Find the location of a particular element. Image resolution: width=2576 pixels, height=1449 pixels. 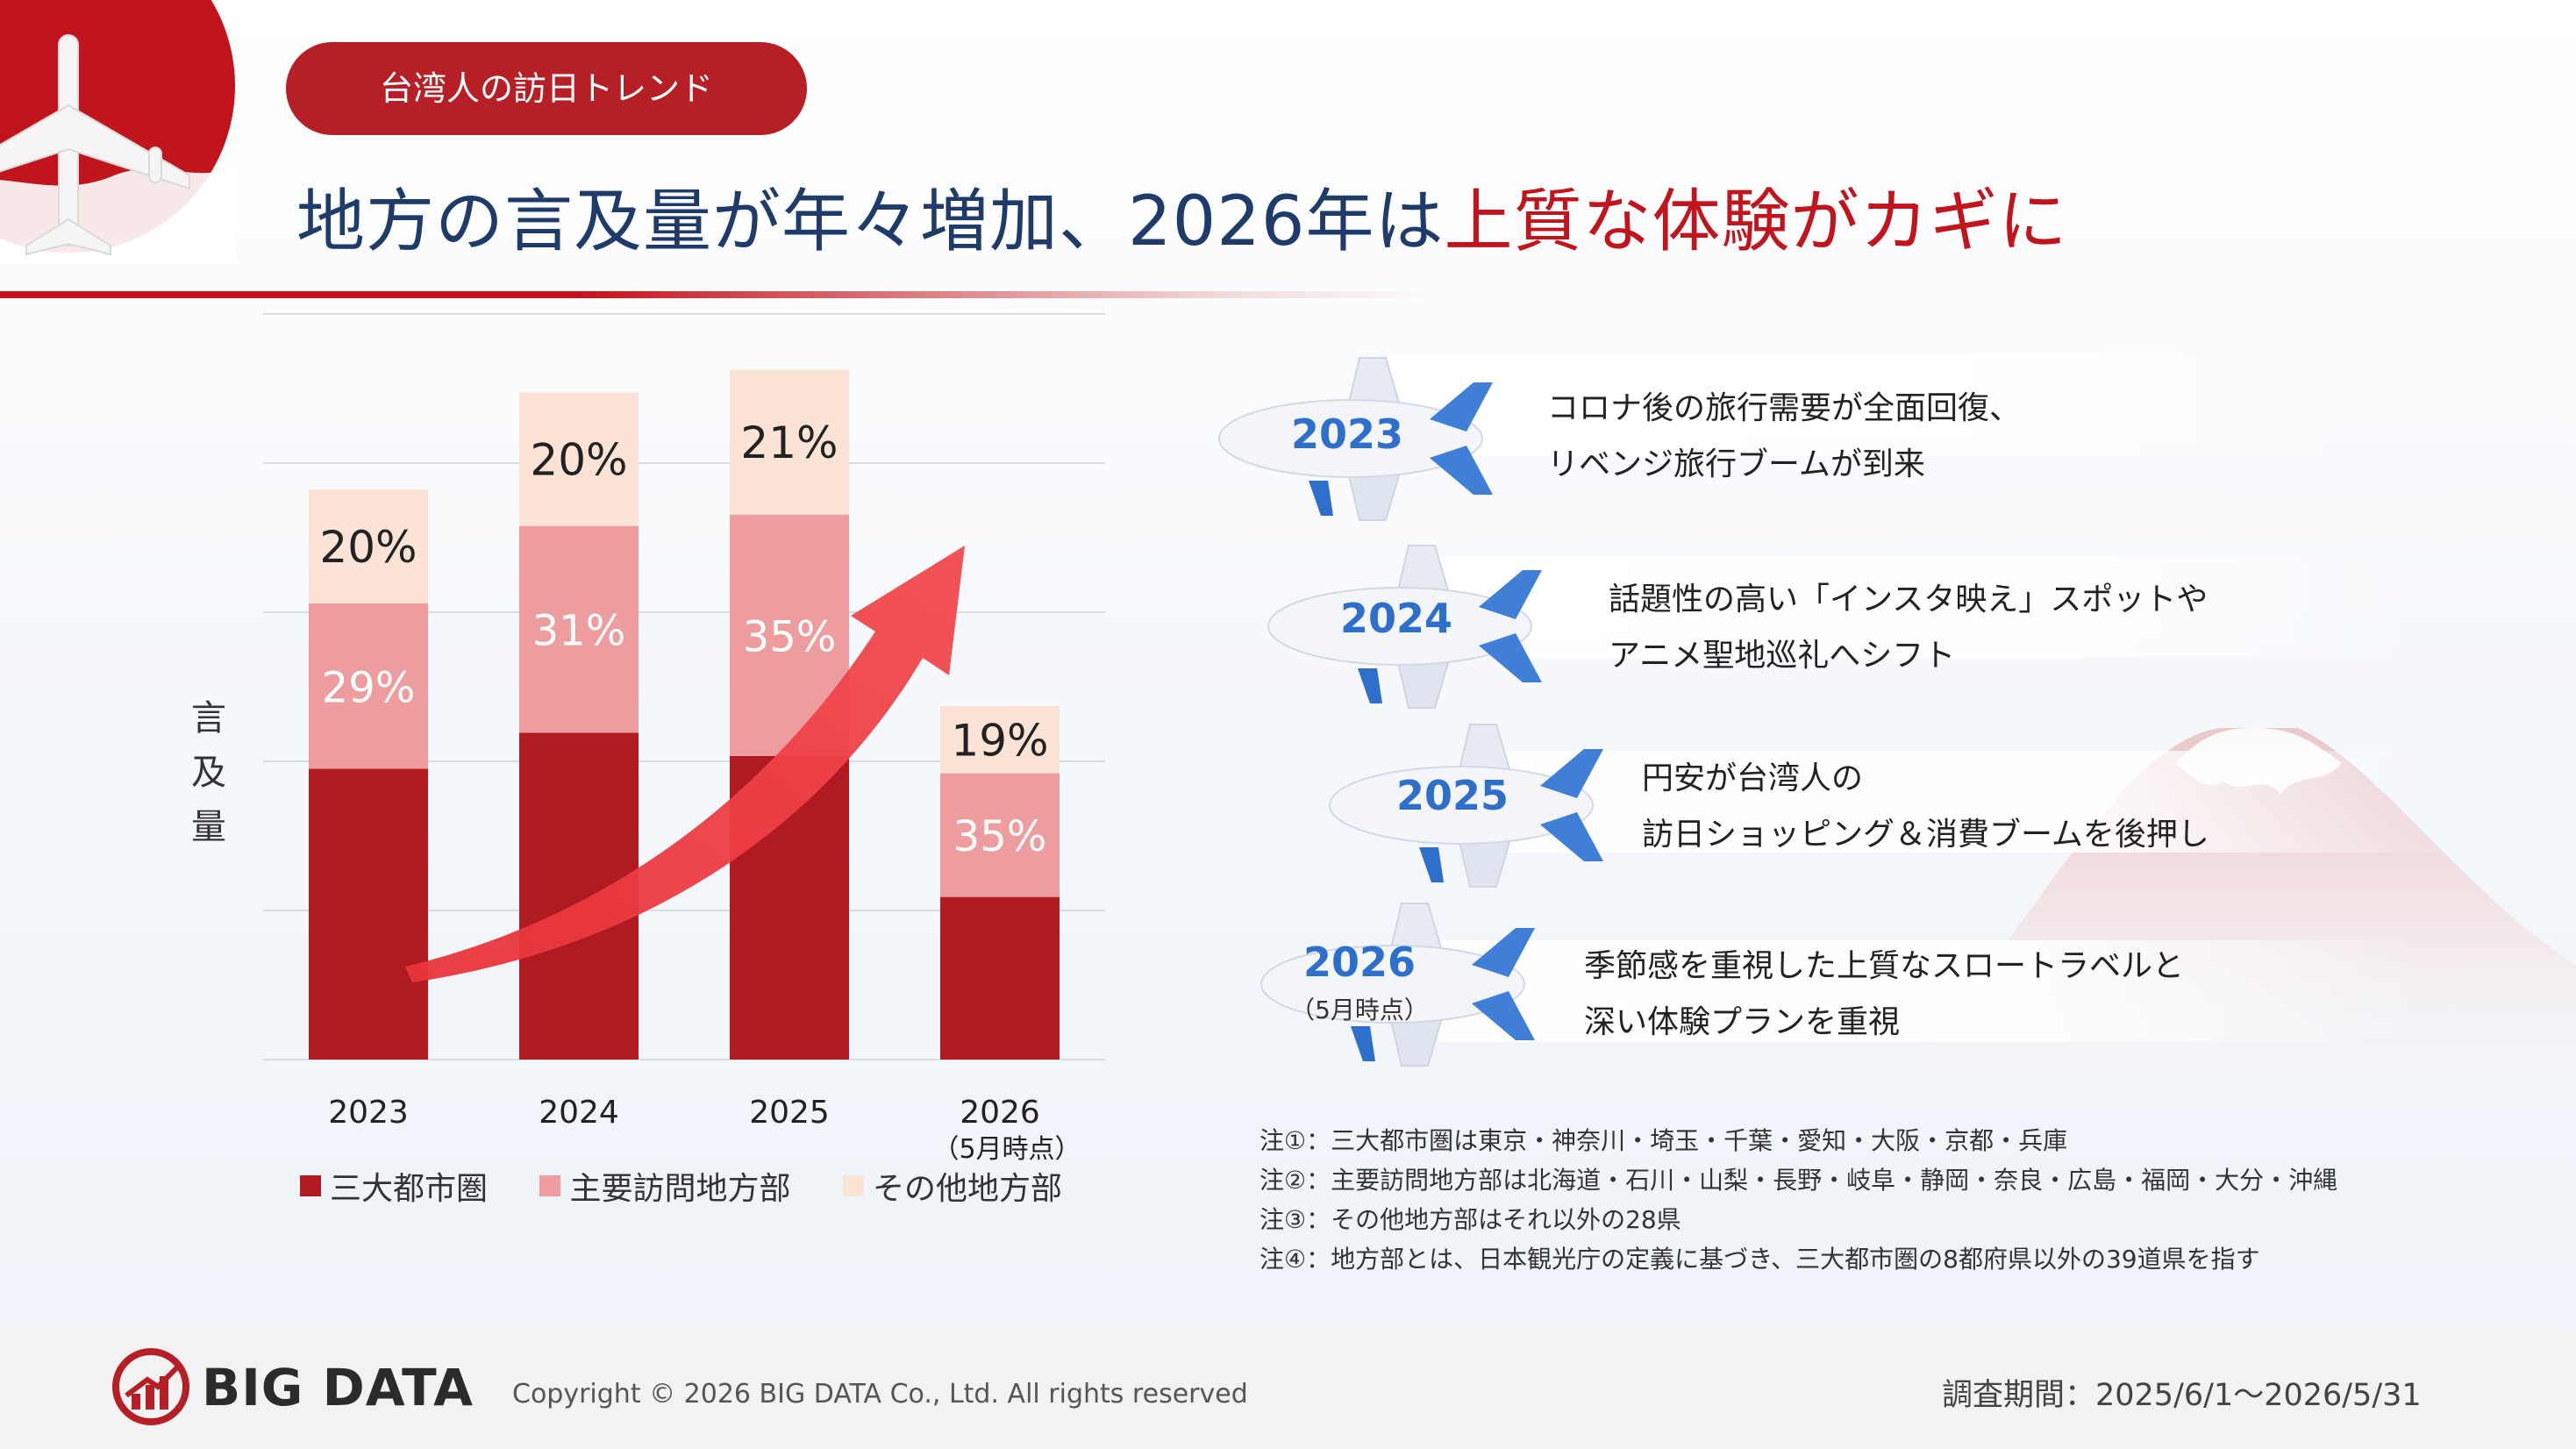

data-label-2024-1: 31% is located at coordinates (579, 630).